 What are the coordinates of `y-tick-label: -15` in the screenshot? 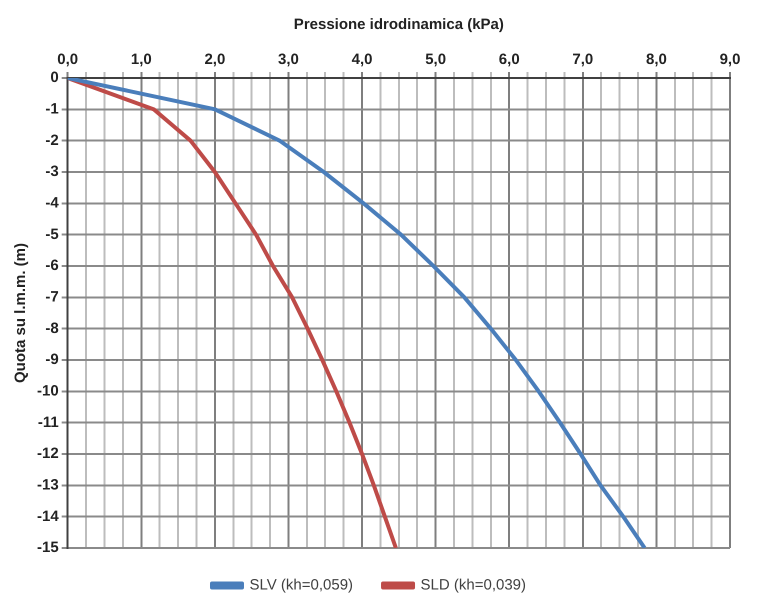 It's located at (47, 547).